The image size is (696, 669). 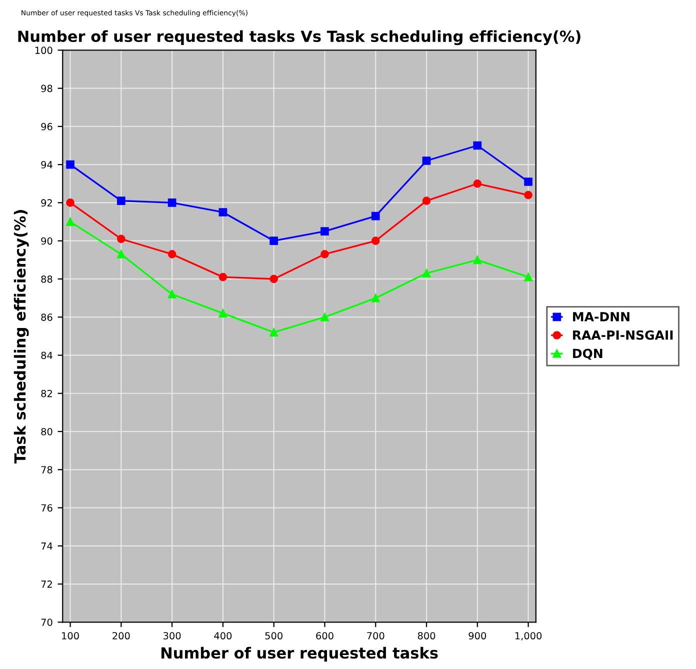 I want to click on y-tick-label: 78, so click(x=46, y=470).